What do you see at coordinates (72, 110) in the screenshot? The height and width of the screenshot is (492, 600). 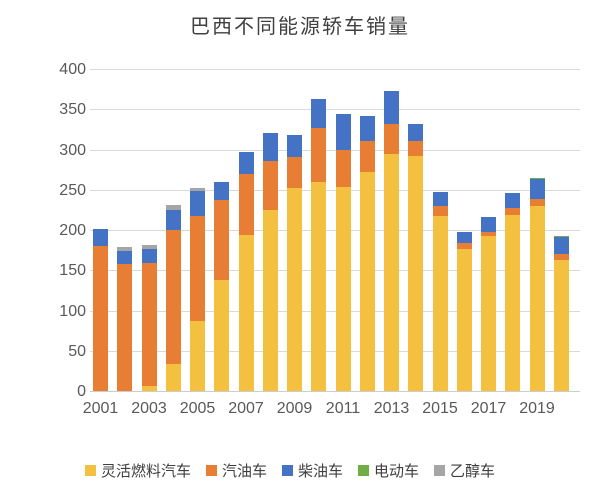 I see `y-tick-label-350: 350` at bounding box center [72, 110].